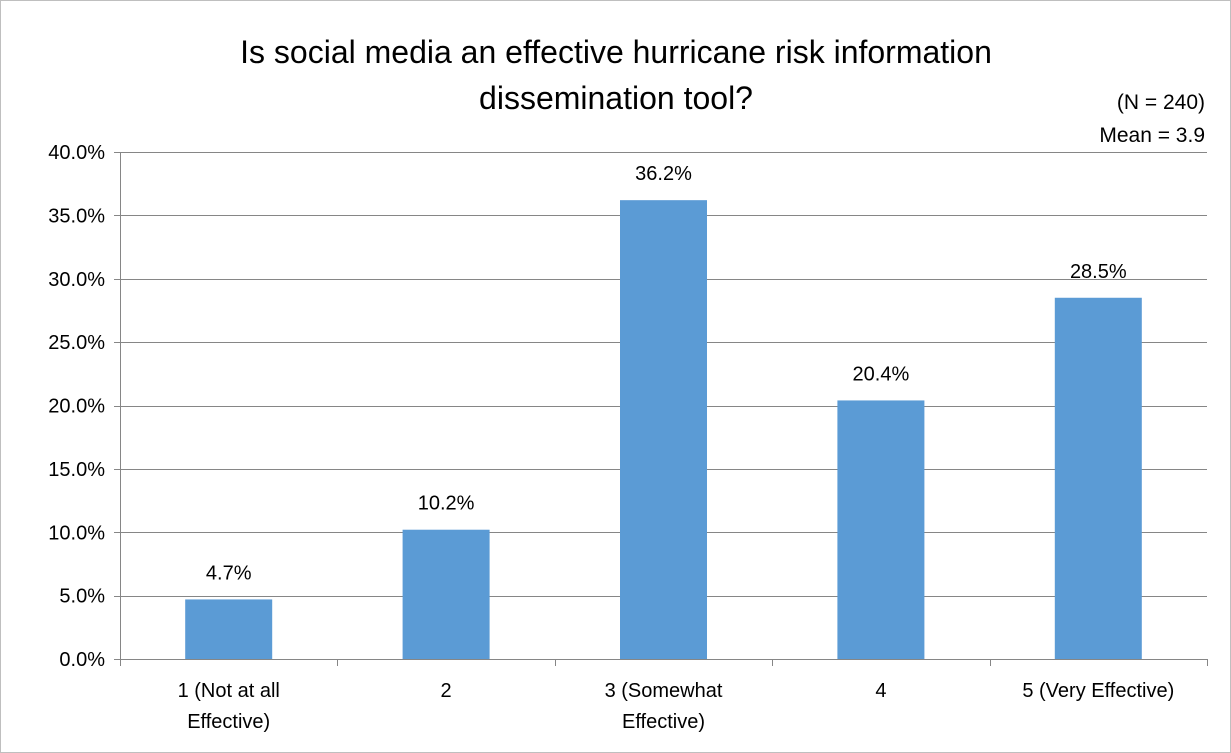 This screenshot has width=1231, height=753. Describe the element at coordinates (664, 691) in the screenshot. I see `x-tick-label-line: 3 (Somewhat` at that location.